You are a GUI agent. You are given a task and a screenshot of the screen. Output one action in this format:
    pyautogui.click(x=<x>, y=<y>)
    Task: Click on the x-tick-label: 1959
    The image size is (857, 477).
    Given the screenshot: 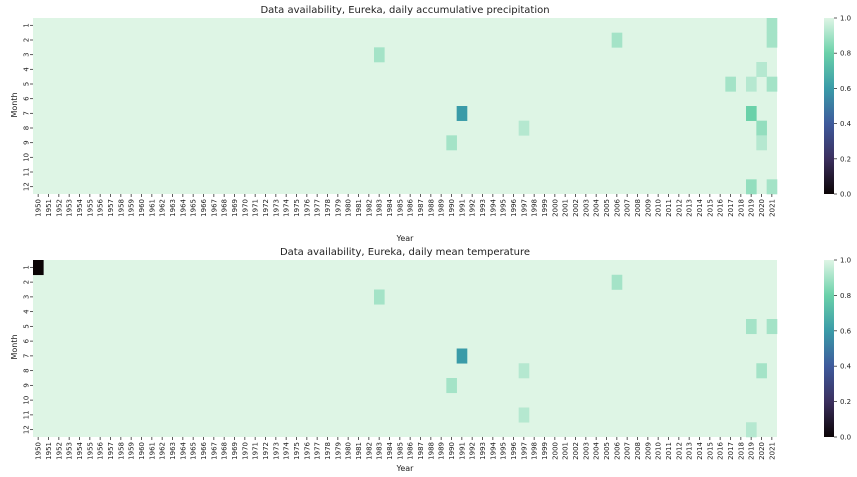 What is the action you would take?
    pyautogui.click(x=132, y=451)
    